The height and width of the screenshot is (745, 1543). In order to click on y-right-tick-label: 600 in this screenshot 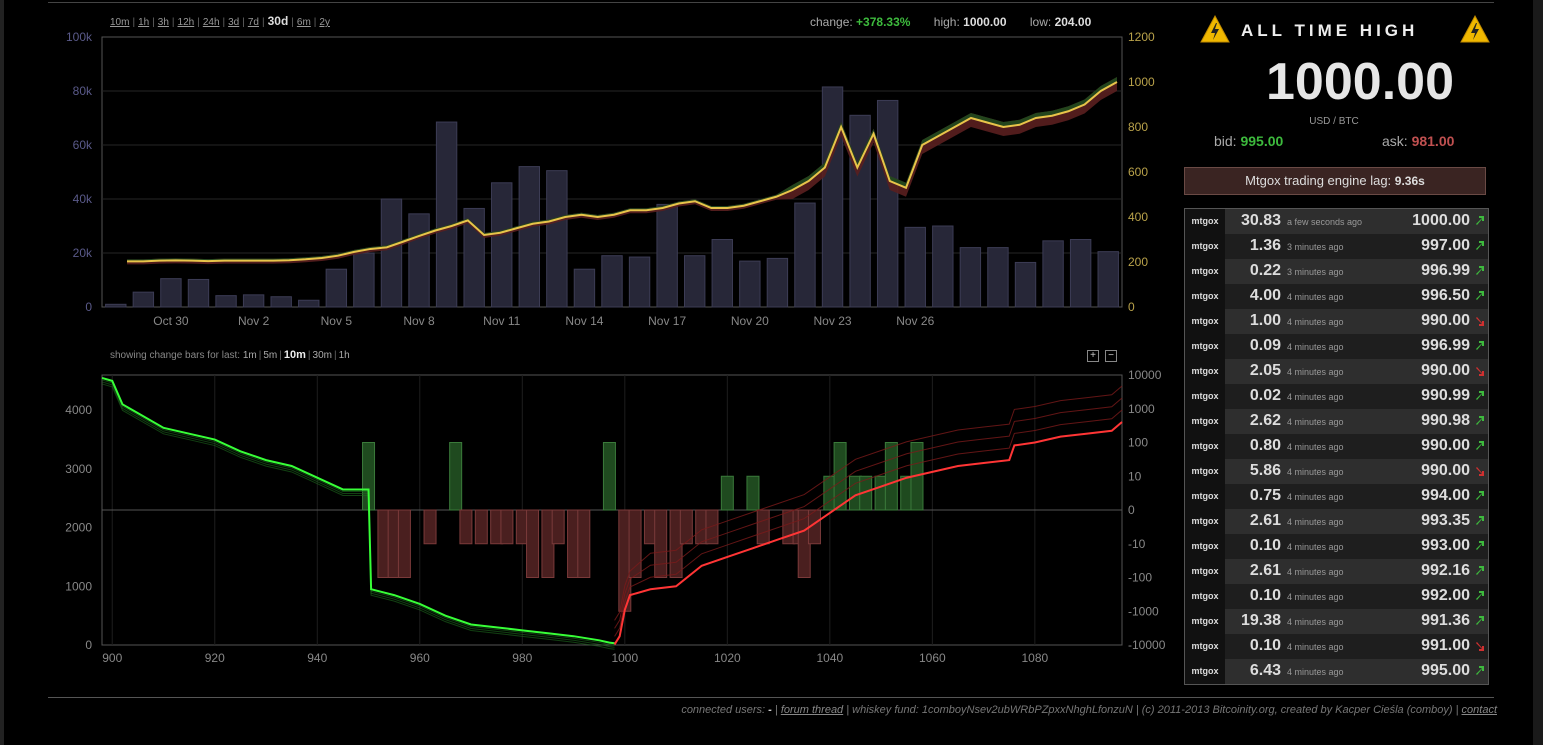, I will do `click(1138, 172)`.